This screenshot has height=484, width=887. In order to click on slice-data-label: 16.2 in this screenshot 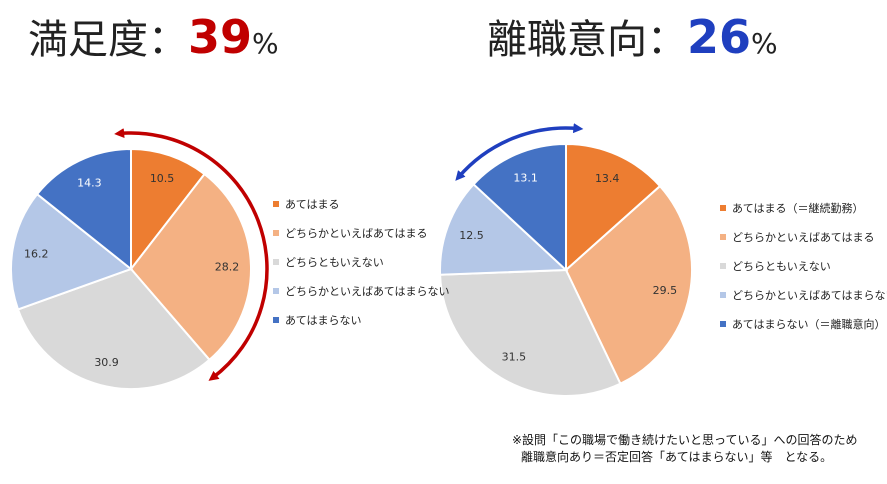, I will do `click(36, 253)`.